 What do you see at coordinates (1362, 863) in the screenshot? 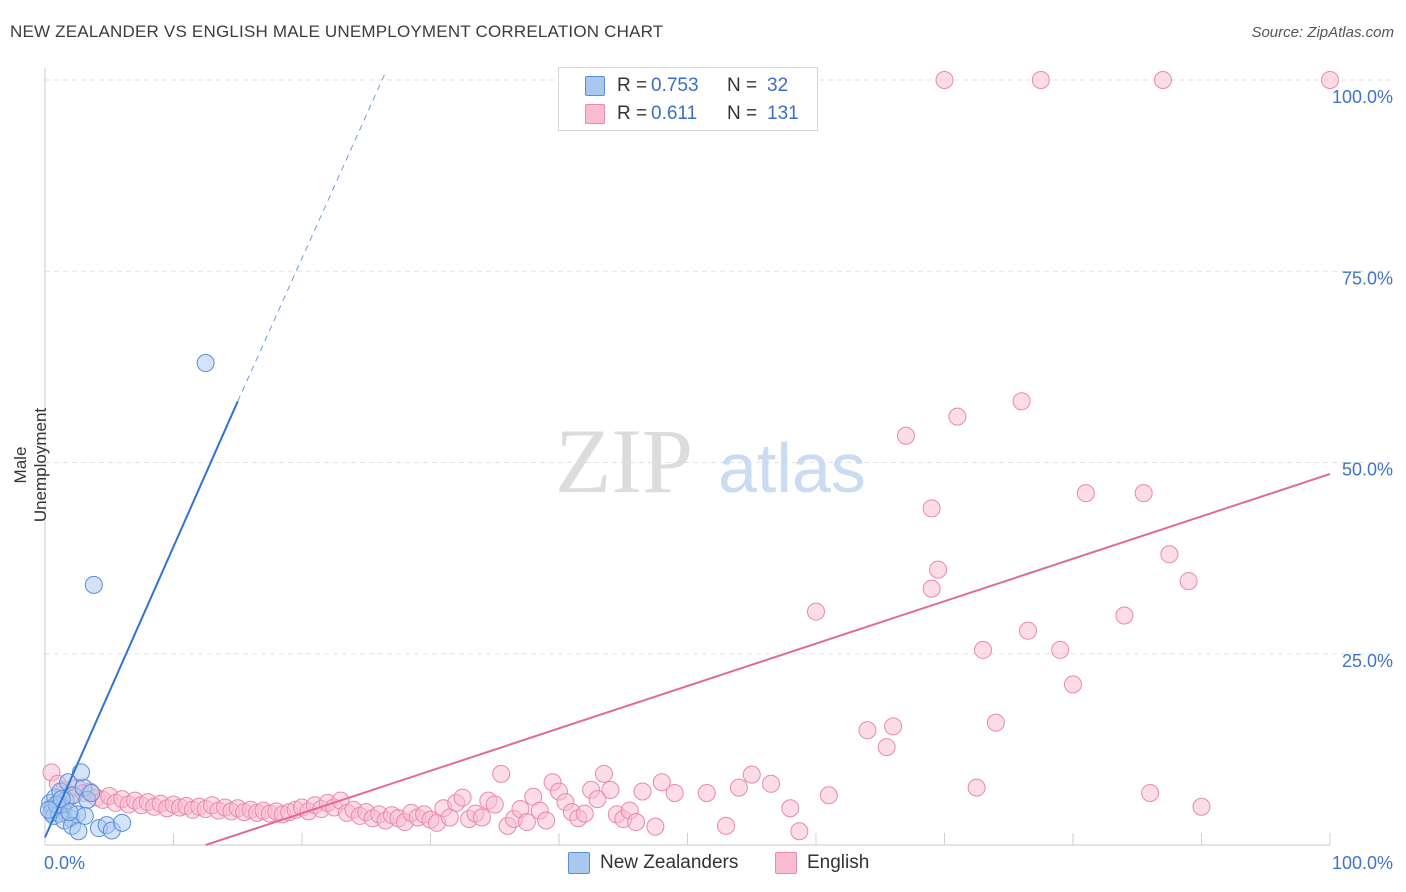
I see `x-tick-label: 100.0%` at bounding box center [1362, 863].